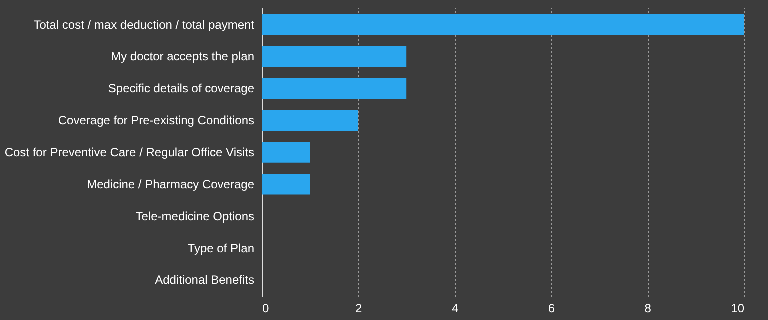  I want to click on y-tick-label: My doctor accepts the plan, so click(182, 57).